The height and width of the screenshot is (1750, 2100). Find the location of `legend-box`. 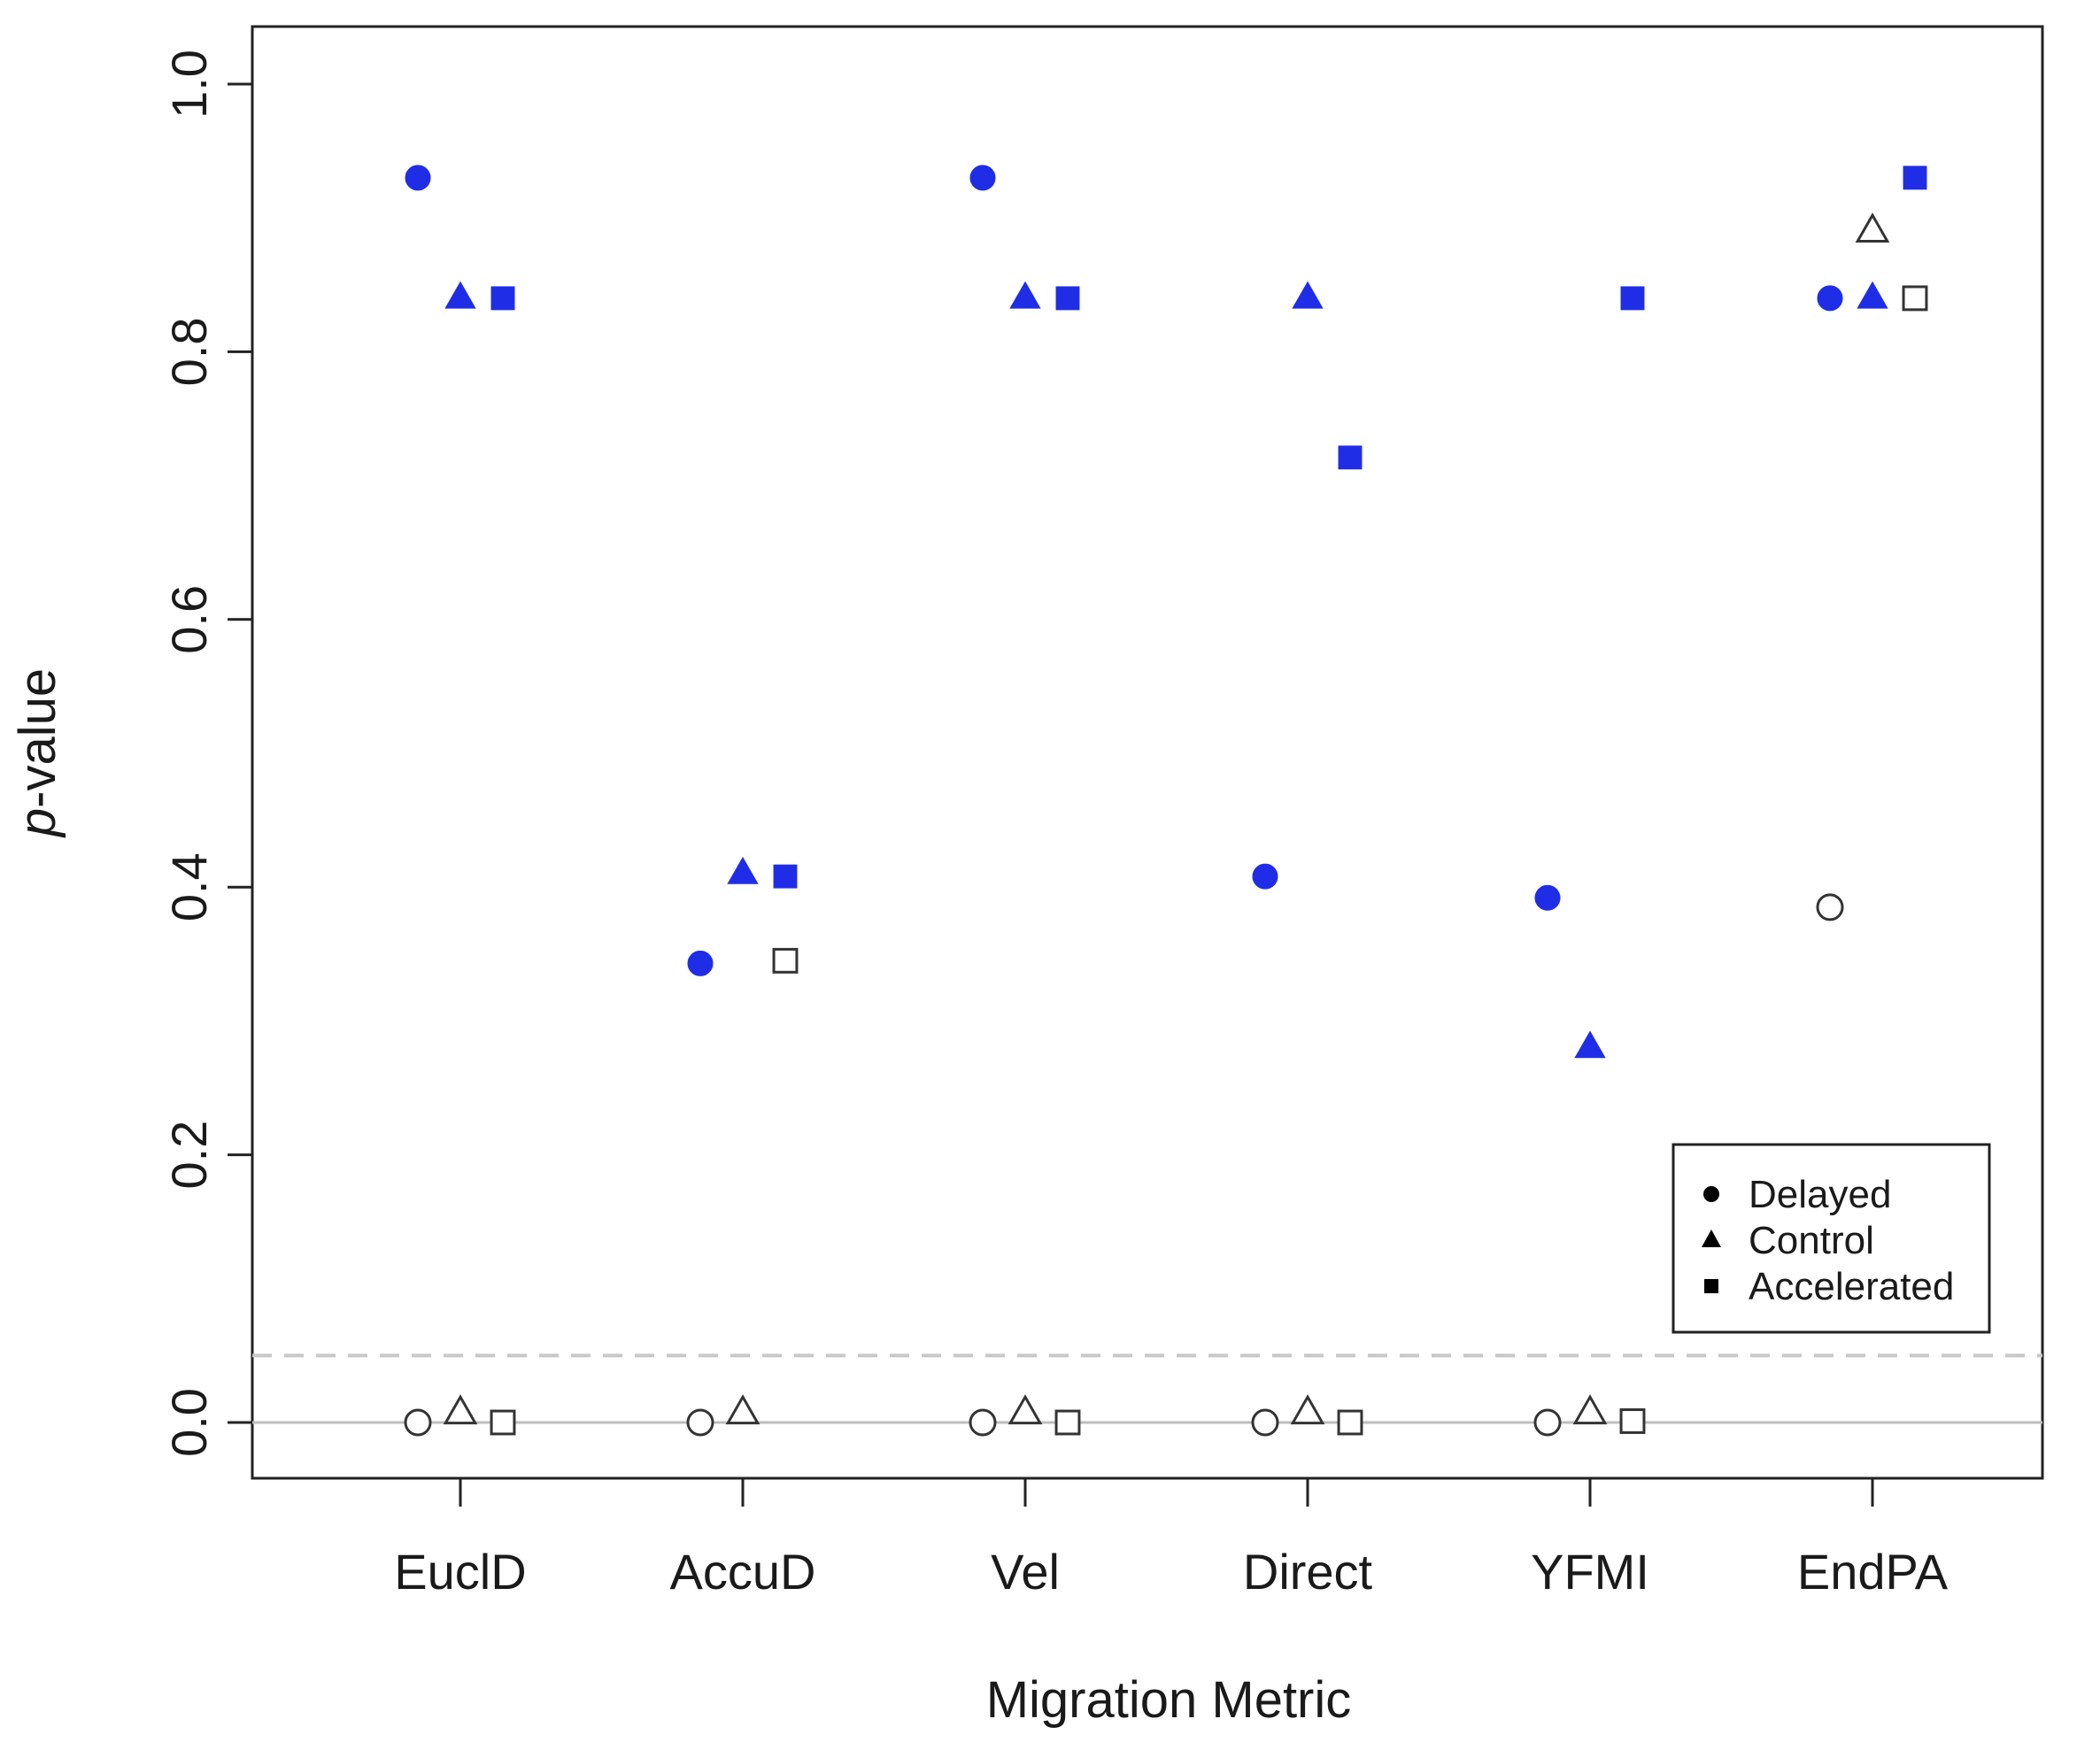

legend-box is located at coordinates (1832, 1238).